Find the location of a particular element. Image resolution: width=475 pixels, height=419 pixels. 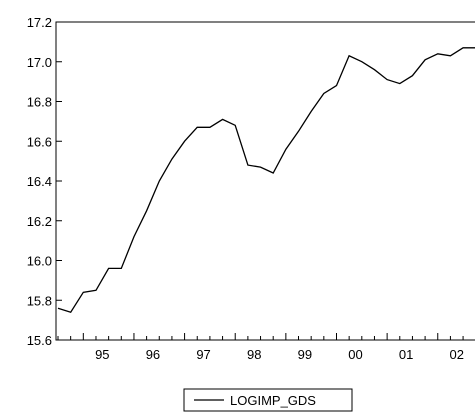

legend: LOGIMP_GDS is located at coordinates (268, 400).